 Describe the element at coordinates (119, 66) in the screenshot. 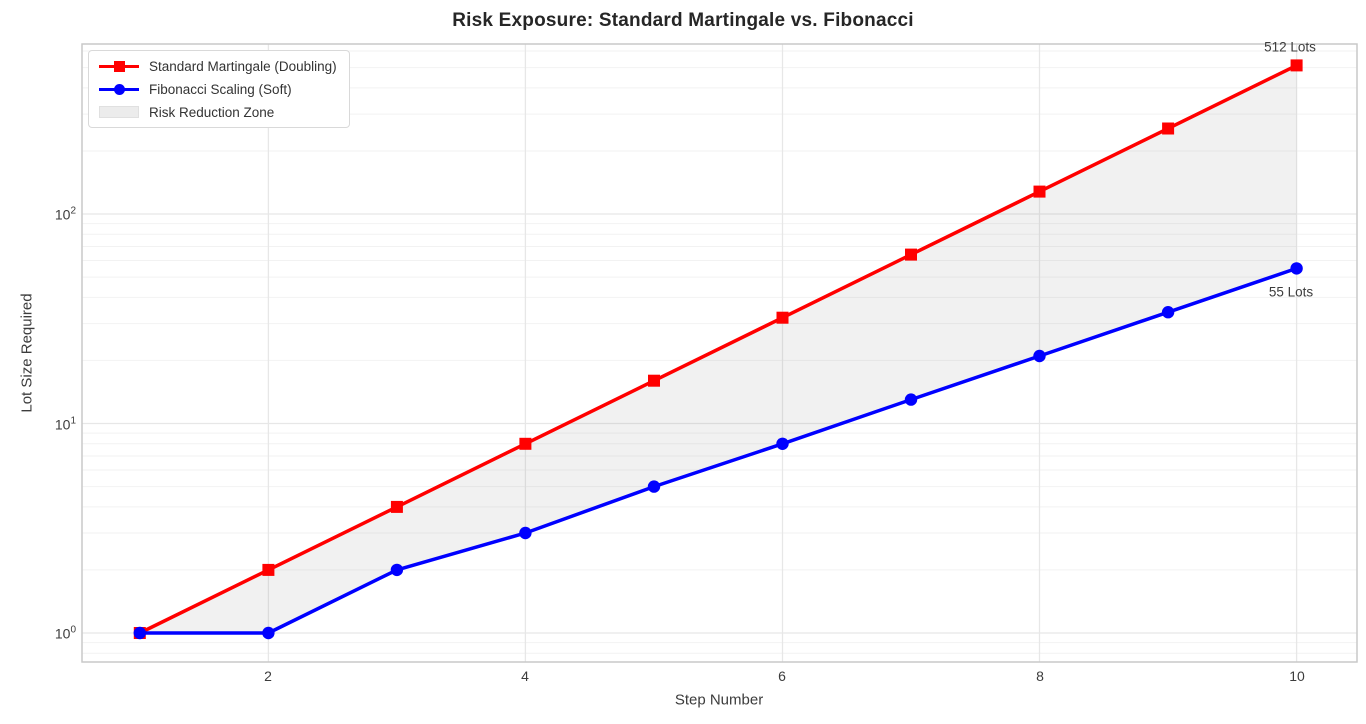

I see `martingale-line-square-icon` at that location.